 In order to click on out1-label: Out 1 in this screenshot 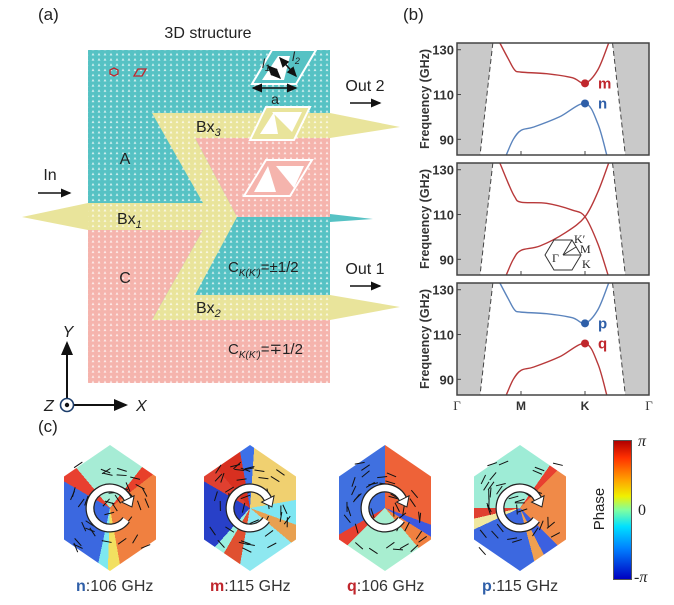, I will do `click(364, 269)`.